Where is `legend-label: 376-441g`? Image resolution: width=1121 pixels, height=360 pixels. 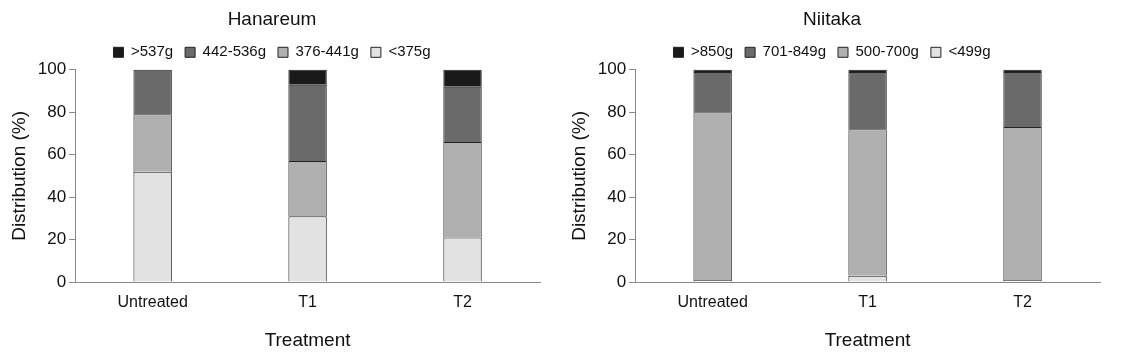 legend-label: 376-441g is located at coordinates (327, 51).